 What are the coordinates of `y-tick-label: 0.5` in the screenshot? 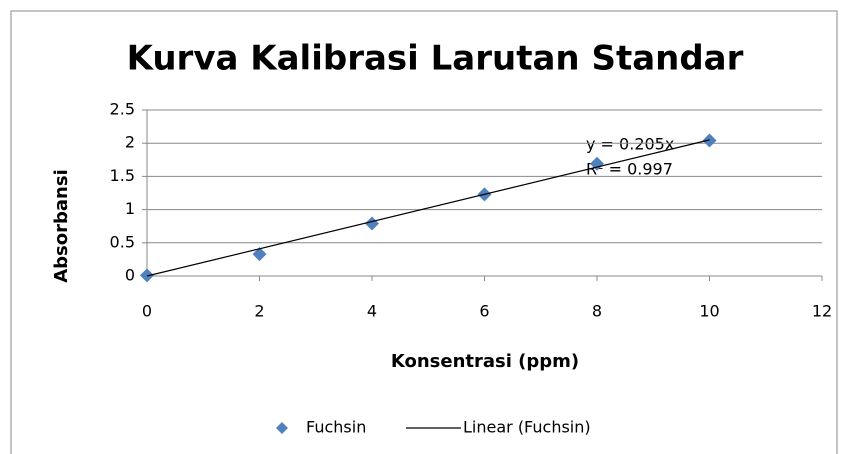 It's located at (122, 241).